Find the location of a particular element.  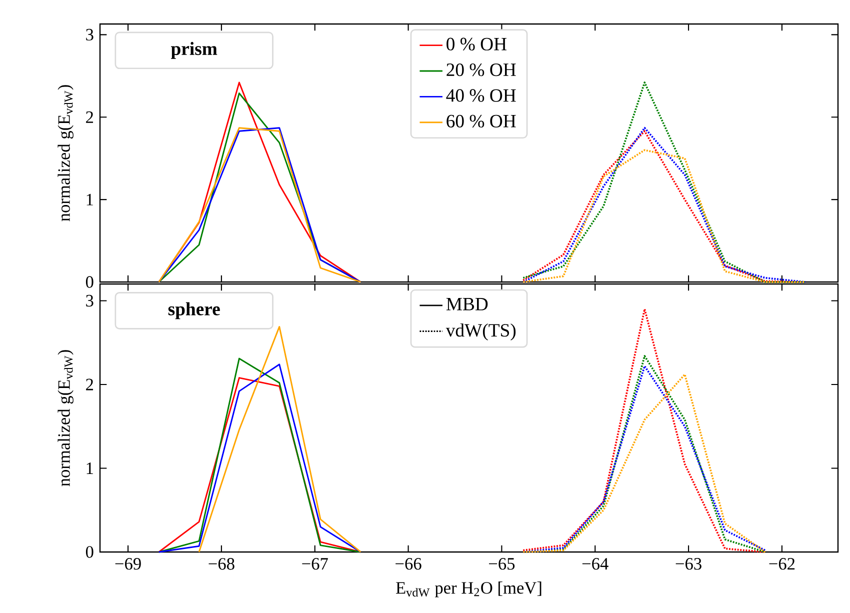

x-tick-label: −66 is located at coordinates (409, 564).